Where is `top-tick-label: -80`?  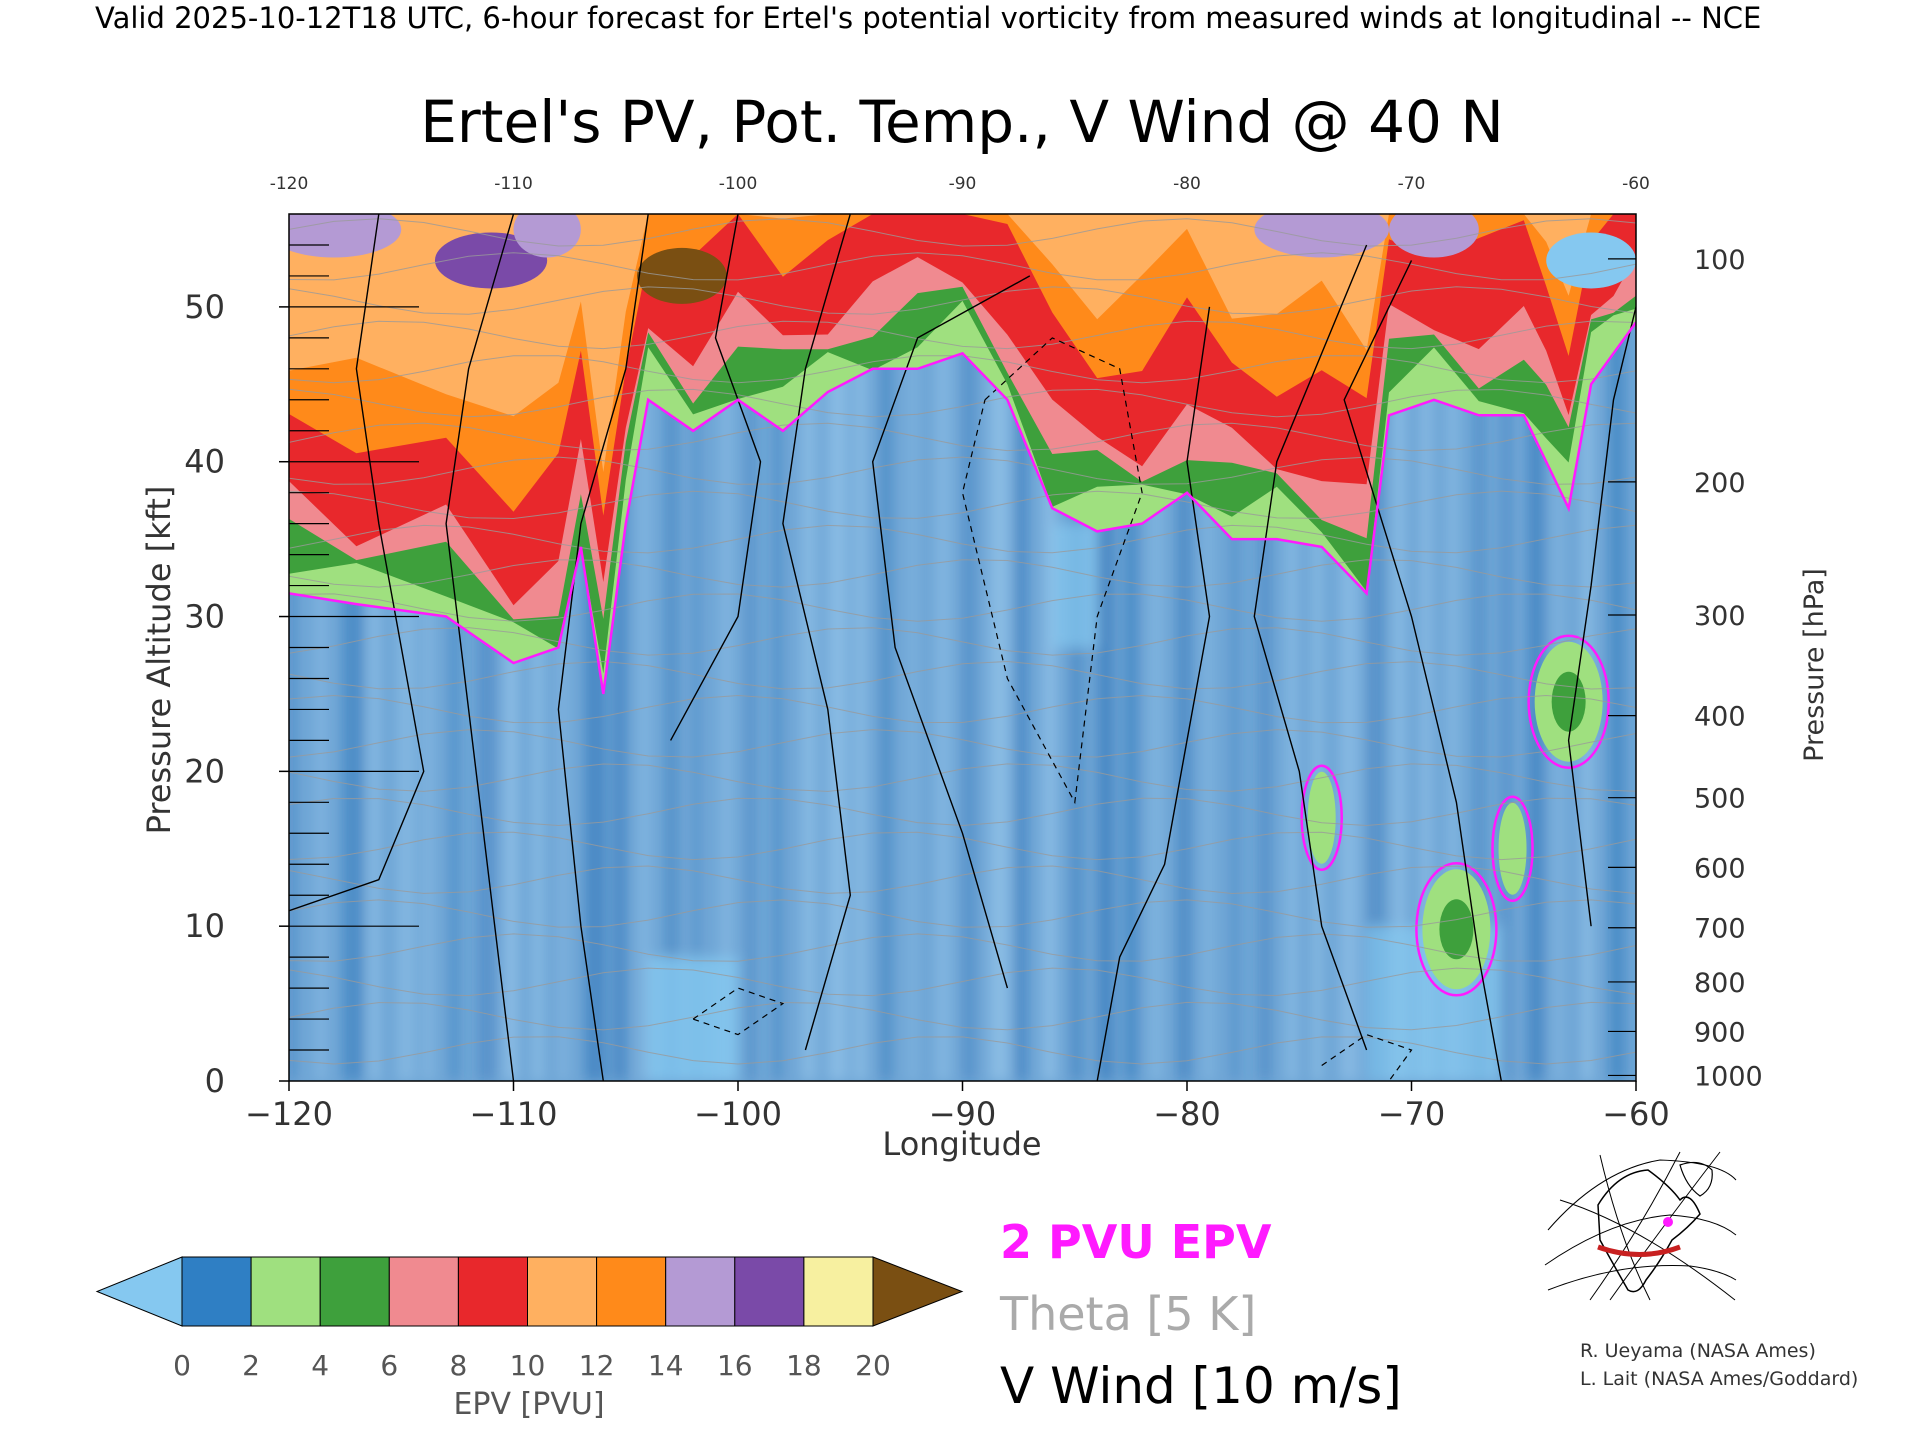
top-tick-label: -80 is located at coordinates (1187, 184).